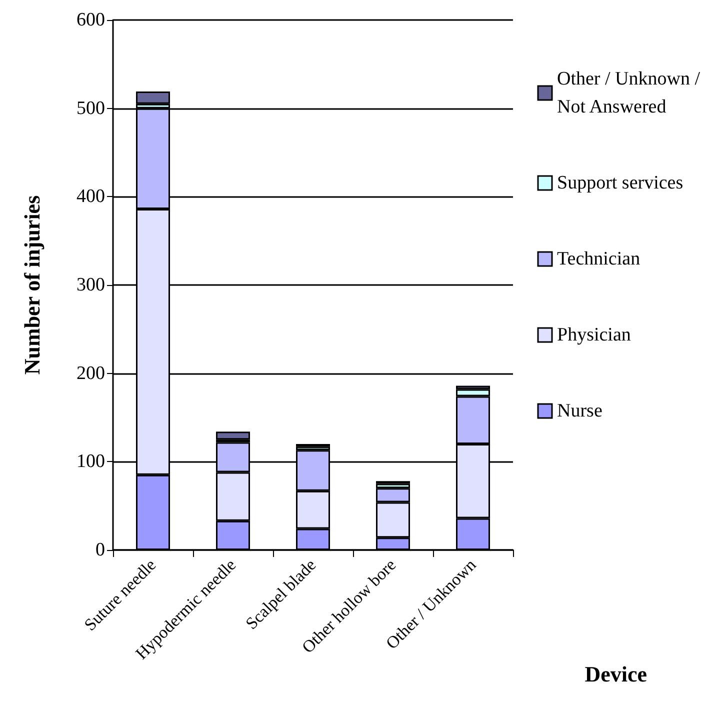  What do you see at coordinates (90, 20) in the screenshot?
I see `y-tick-label: 600` at bounding box center [90, 20].